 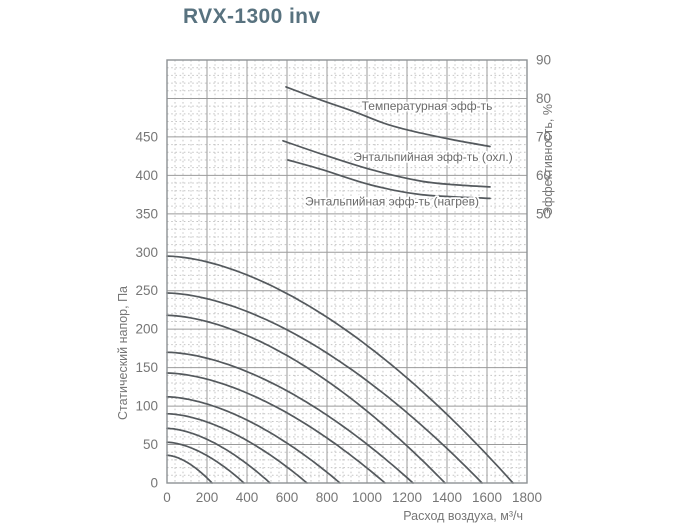 I want to click on y-left-axis-title: Статический напор, Па, so click(x=123, y=353).